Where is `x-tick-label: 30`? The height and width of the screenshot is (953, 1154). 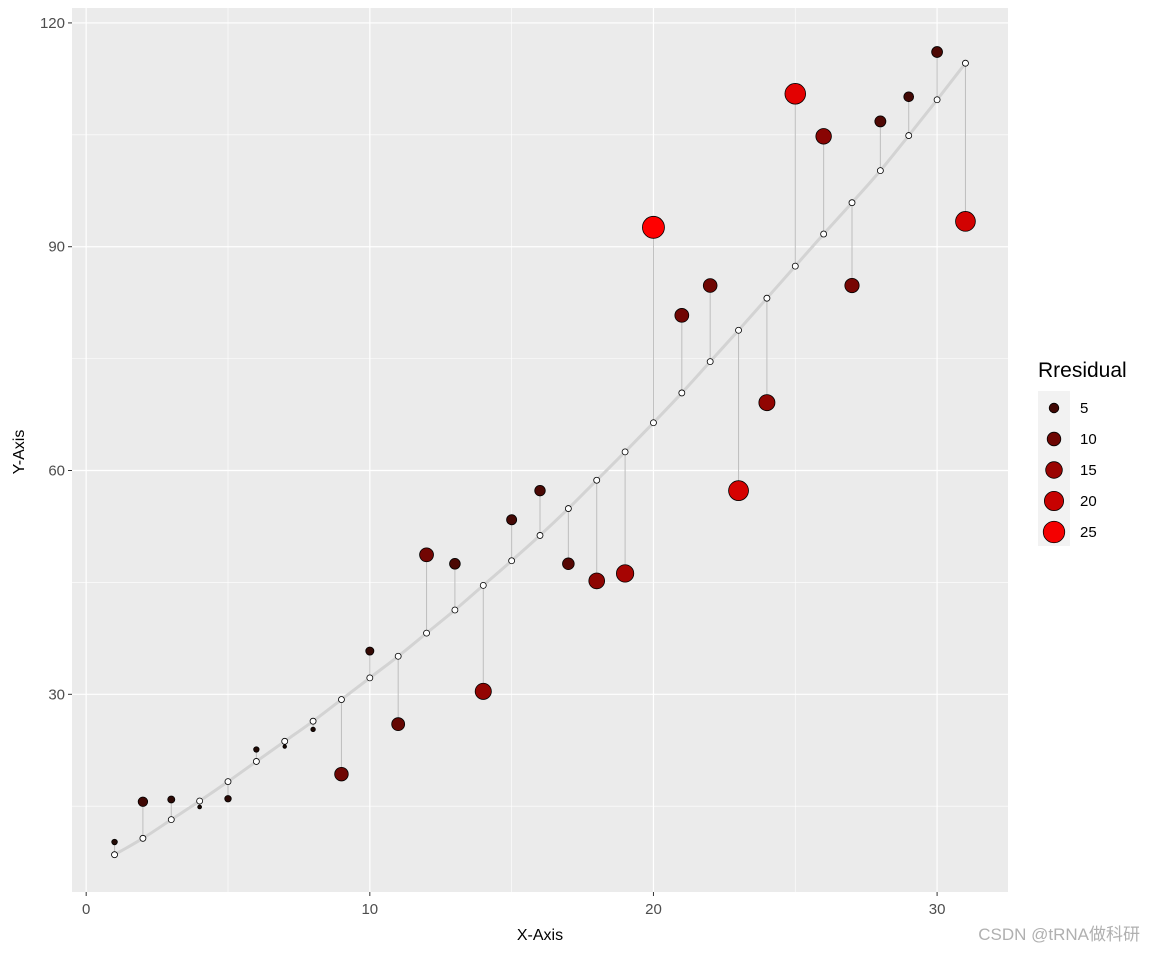 x-tick-label: 30 is located at coordinates (937, 909).